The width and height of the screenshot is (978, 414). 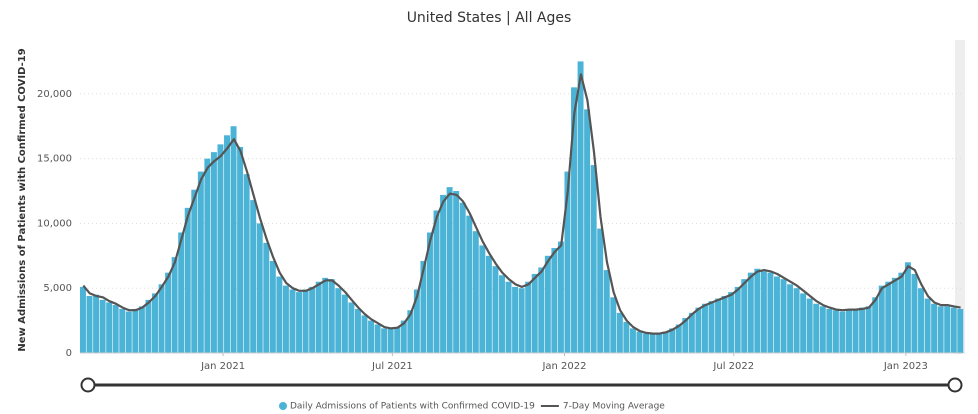 What do you see at coordinates (88, 385) in the screenshot?
I see `range-handle-start` at bounding box center [88, 385].